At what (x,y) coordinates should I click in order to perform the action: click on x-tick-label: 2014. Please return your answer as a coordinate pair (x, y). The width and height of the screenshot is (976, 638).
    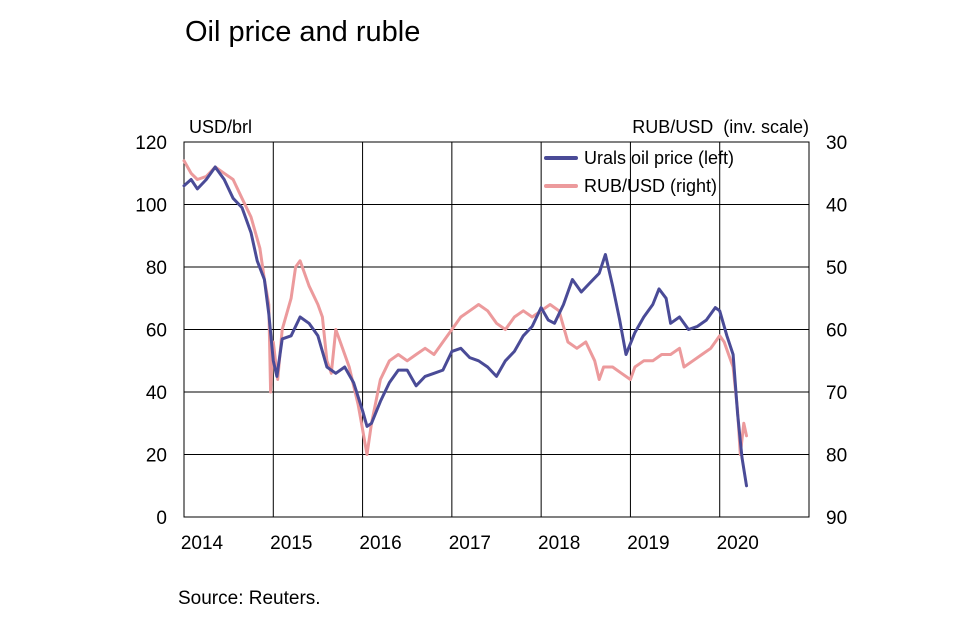
    Looking at the image, I should click on (202, 543).